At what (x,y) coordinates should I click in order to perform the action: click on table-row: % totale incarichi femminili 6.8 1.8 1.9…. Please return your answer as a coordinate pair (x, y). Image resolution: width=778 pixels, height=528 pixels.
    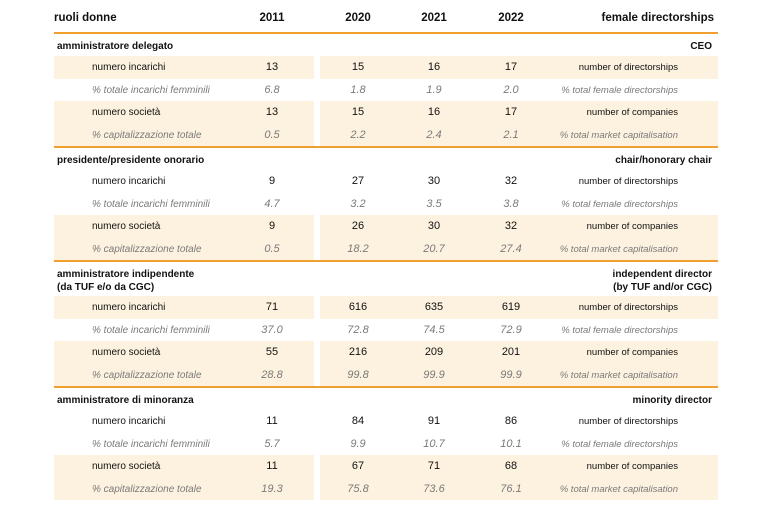
    Looking at the image, I should click on (386, 90).